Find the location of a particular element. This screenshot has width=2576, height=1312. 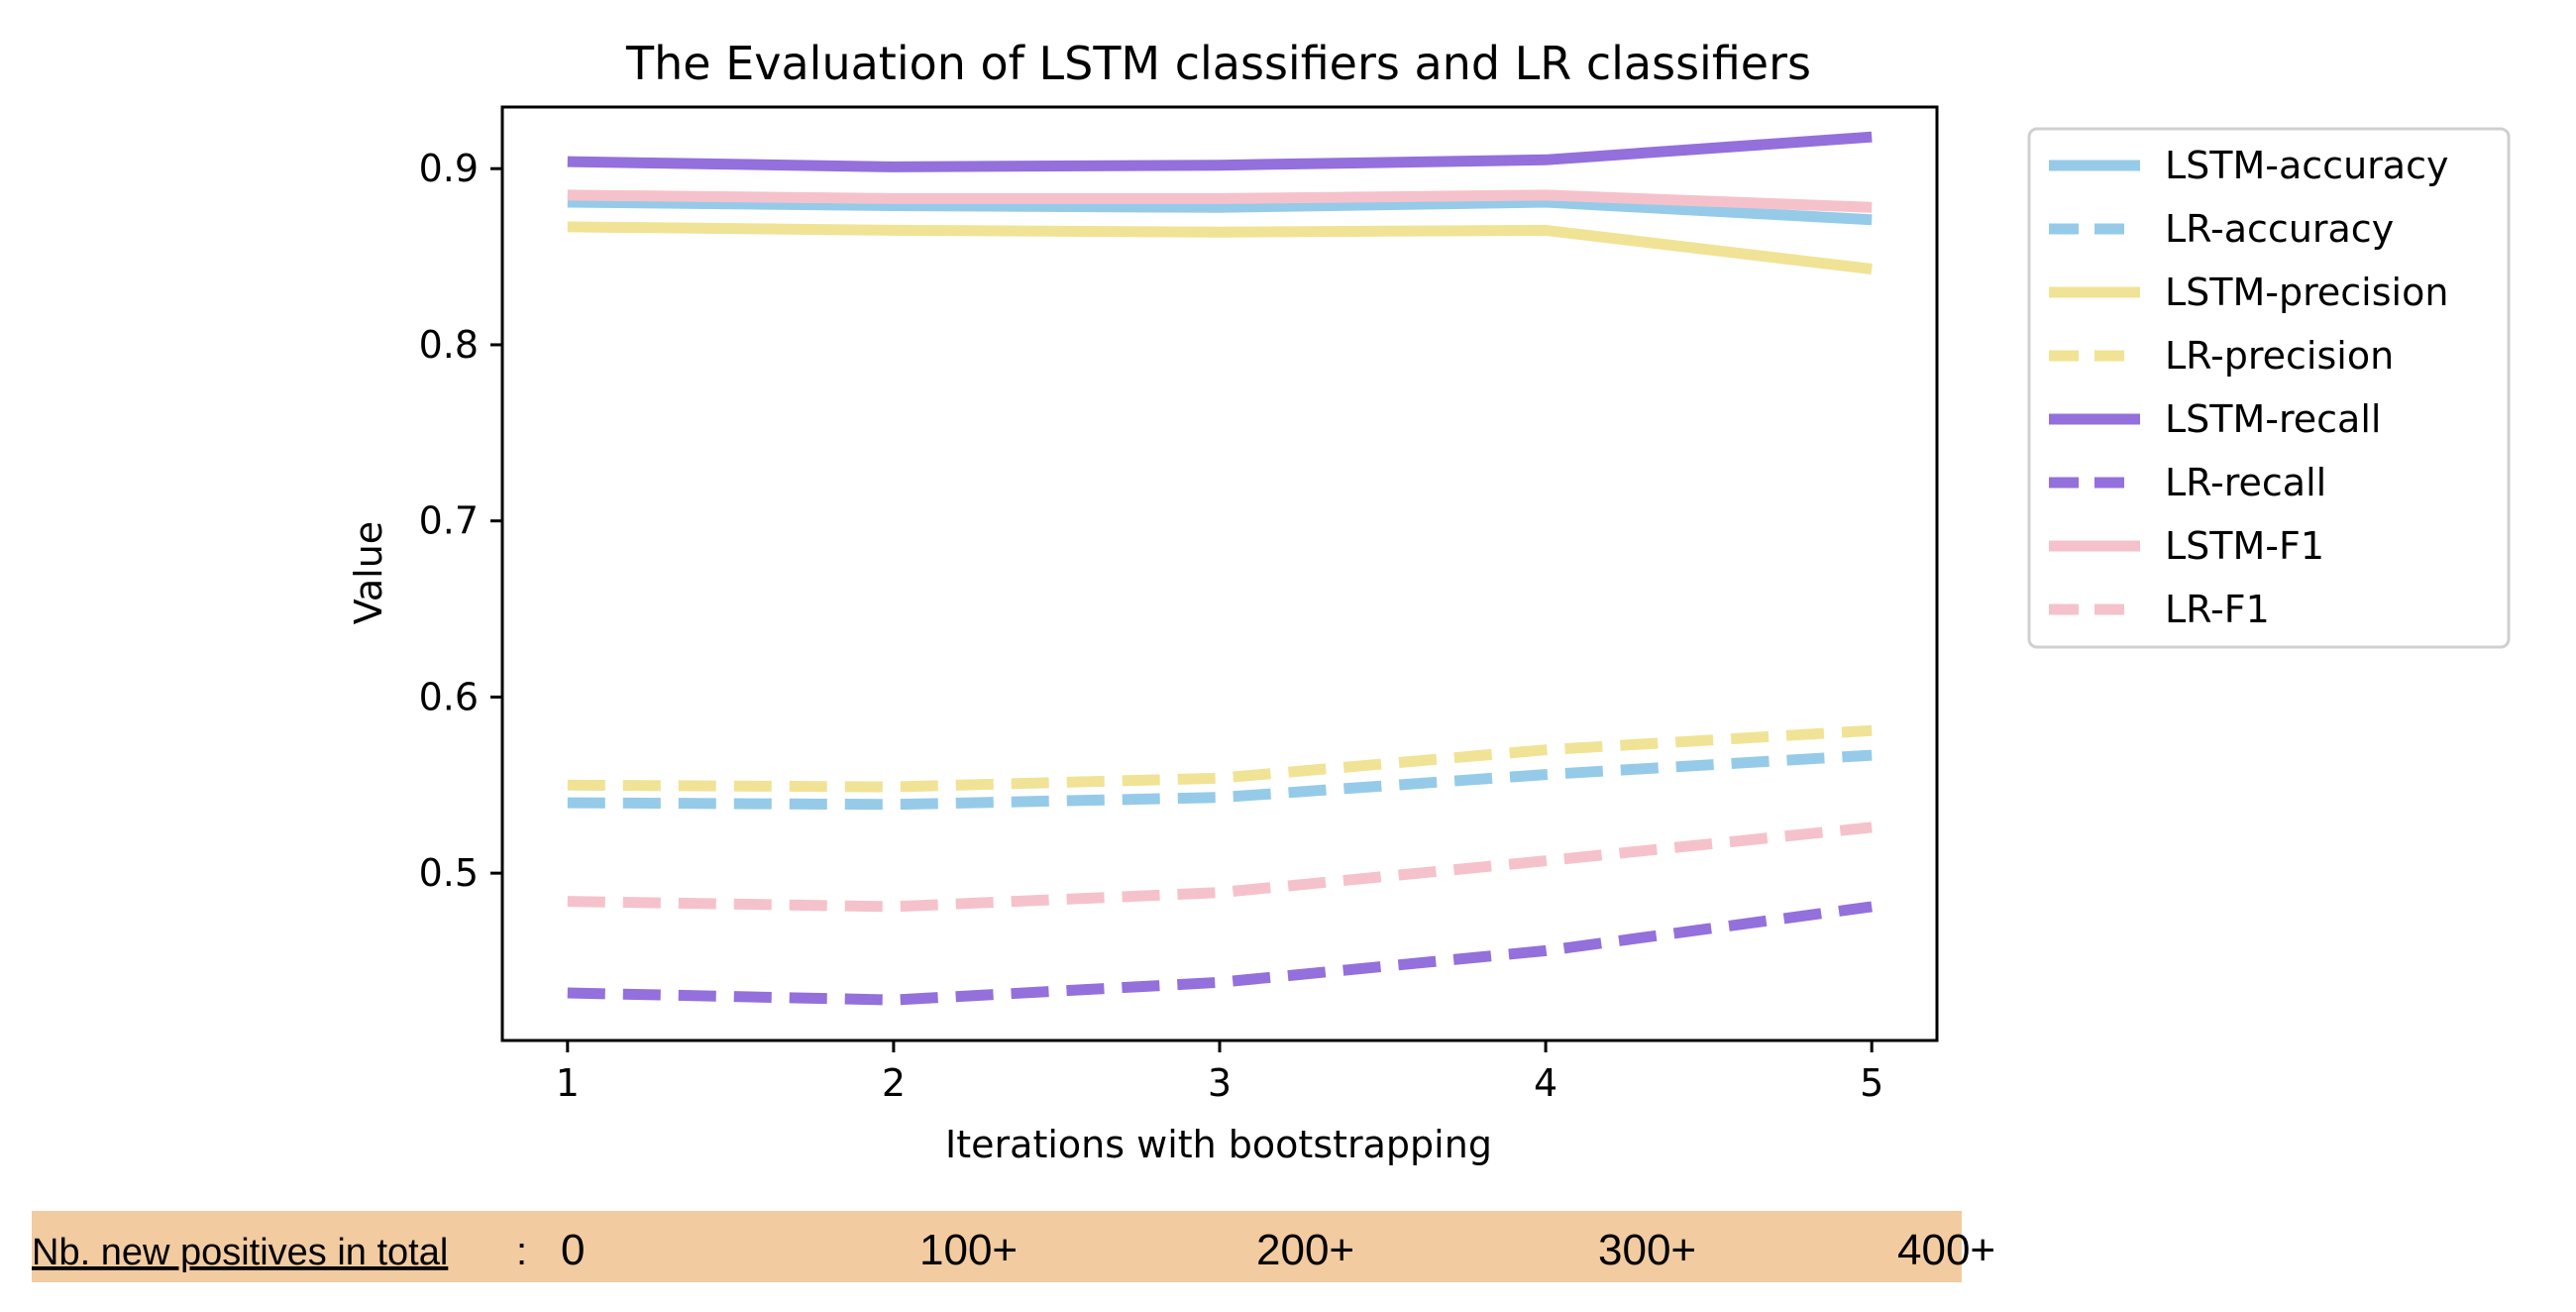

x-axis: 1 2 3 4 5 is located at coordinates (1220, 1072).